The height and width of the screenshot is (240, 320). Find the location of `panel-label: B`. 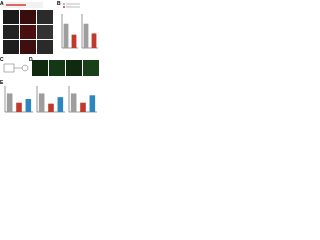

panel-label: B is located at coordinates (59, 4).